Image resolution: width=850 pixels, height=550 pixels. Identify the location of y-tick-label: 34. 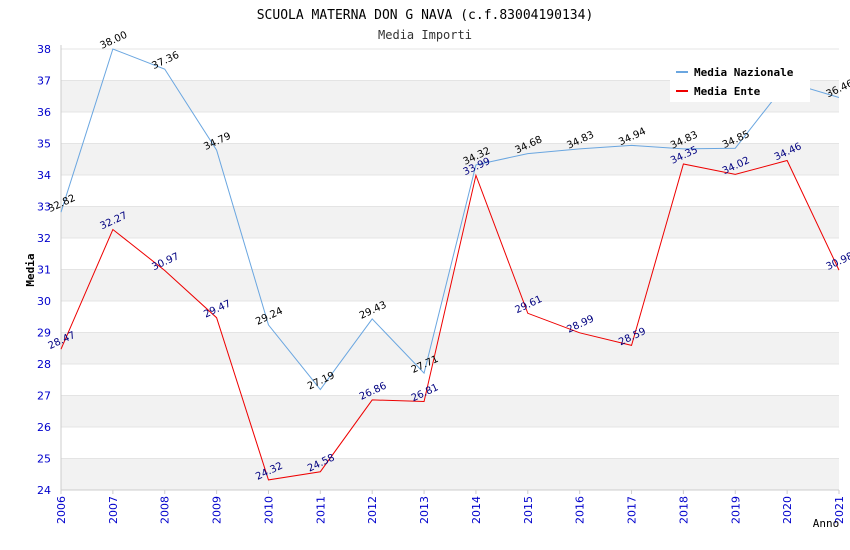
(44, 175).